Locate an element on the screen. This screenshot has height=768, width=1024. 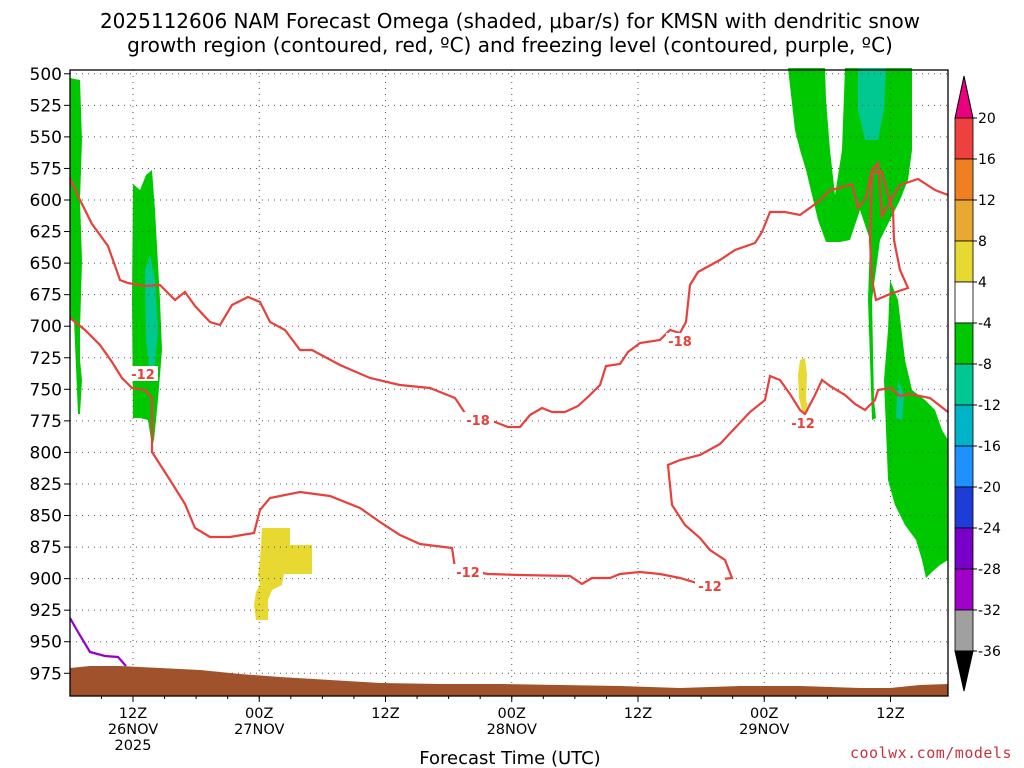
freezing-level-contour is located at coordinates (98, 642).